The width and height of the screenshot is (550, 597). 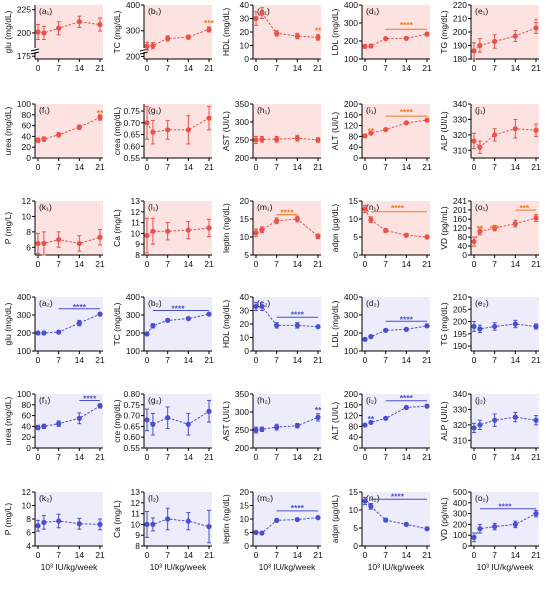 I want to click on y-tick-label: 13, so click(x=136, y=201).